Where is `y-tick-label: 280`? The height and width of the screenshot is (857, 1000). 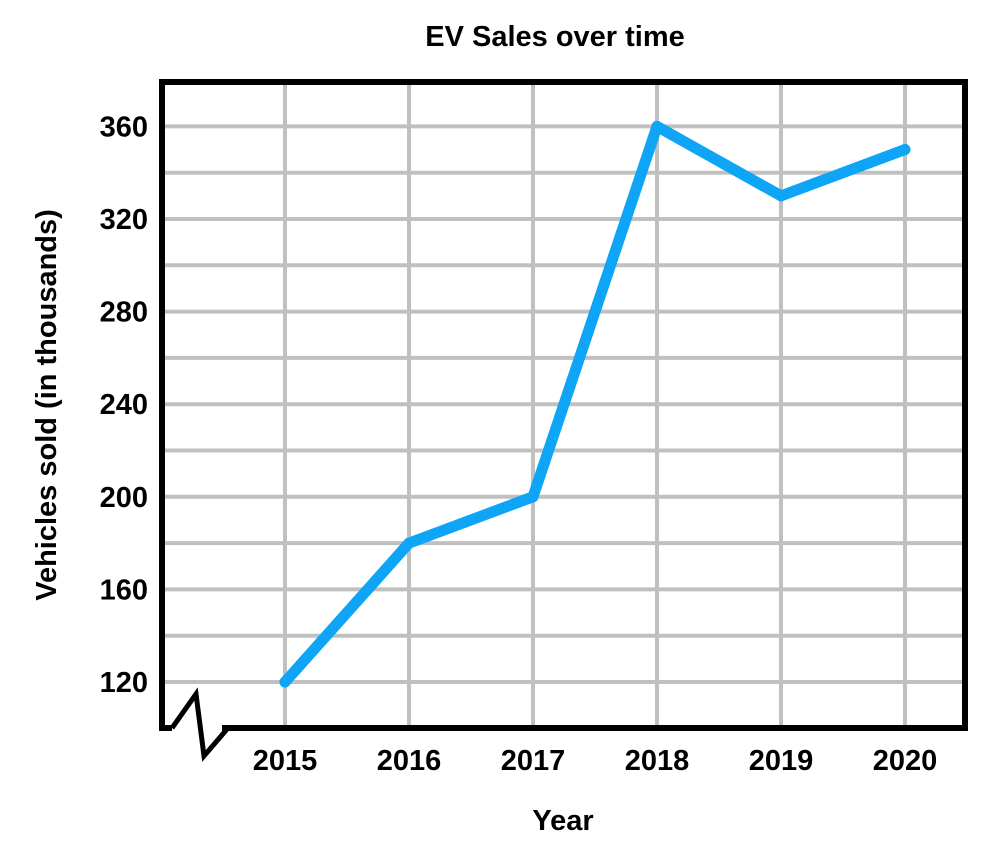
y-tick-label: 280 is located at coordinates (124, 313).